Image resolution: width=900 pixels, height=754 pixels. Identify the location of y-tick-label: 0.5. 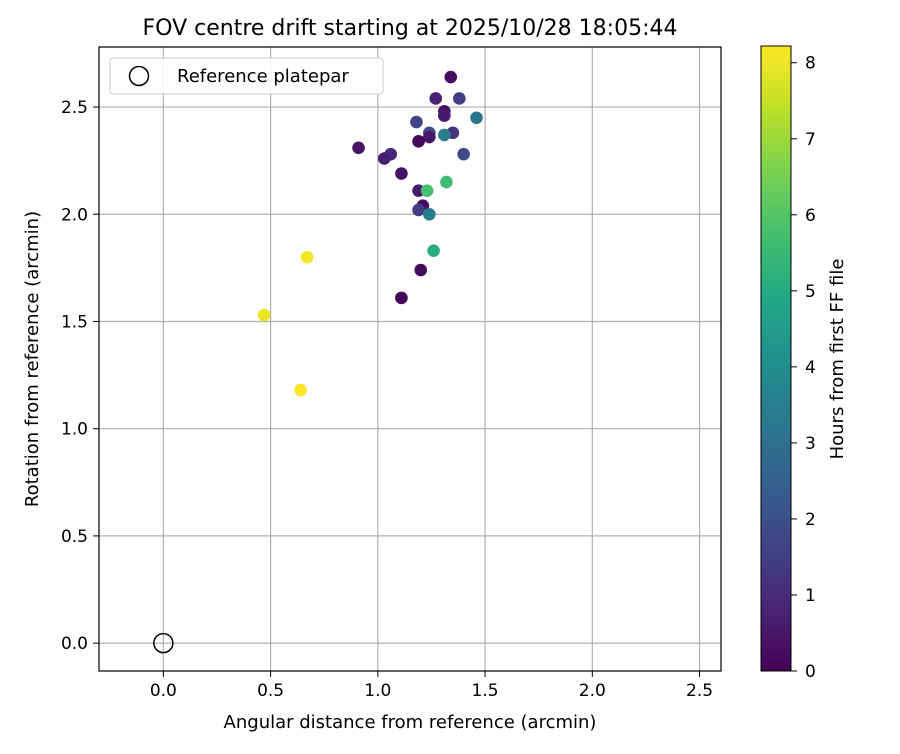
(74, 537).